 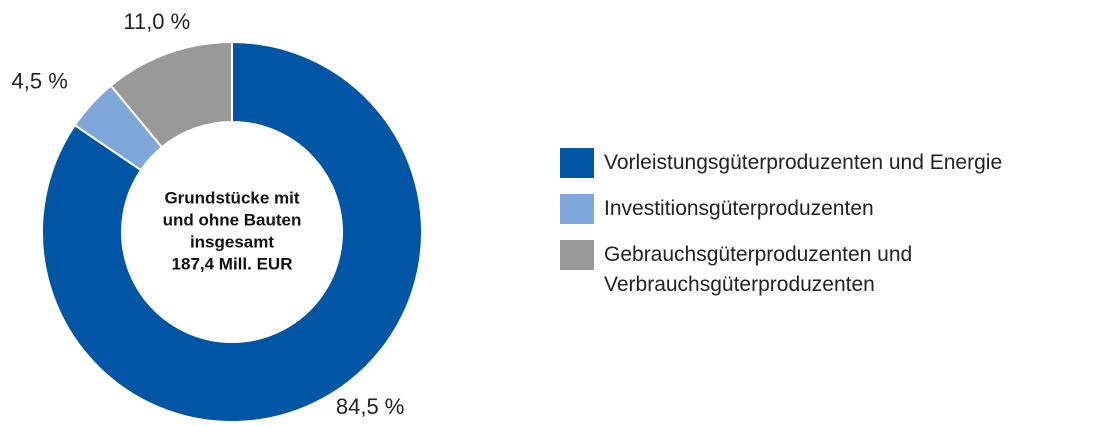 I want to click on value-label: 84,5 %, so click(x=370, y=406).